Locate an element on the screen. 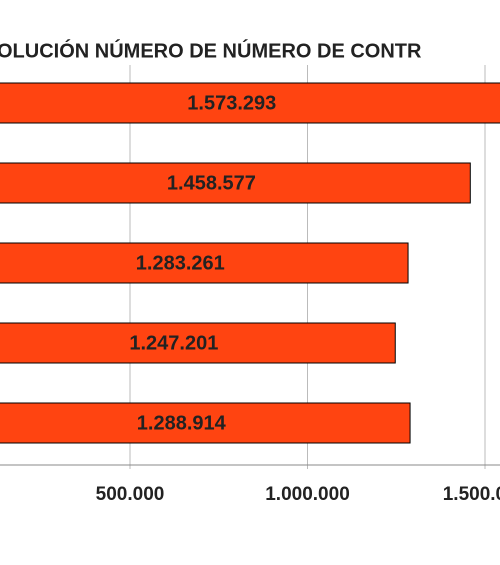 The width and height of the screenshot is (500, 565). bar-value-label: 1.247.201 is located at coordinates (173, 343).